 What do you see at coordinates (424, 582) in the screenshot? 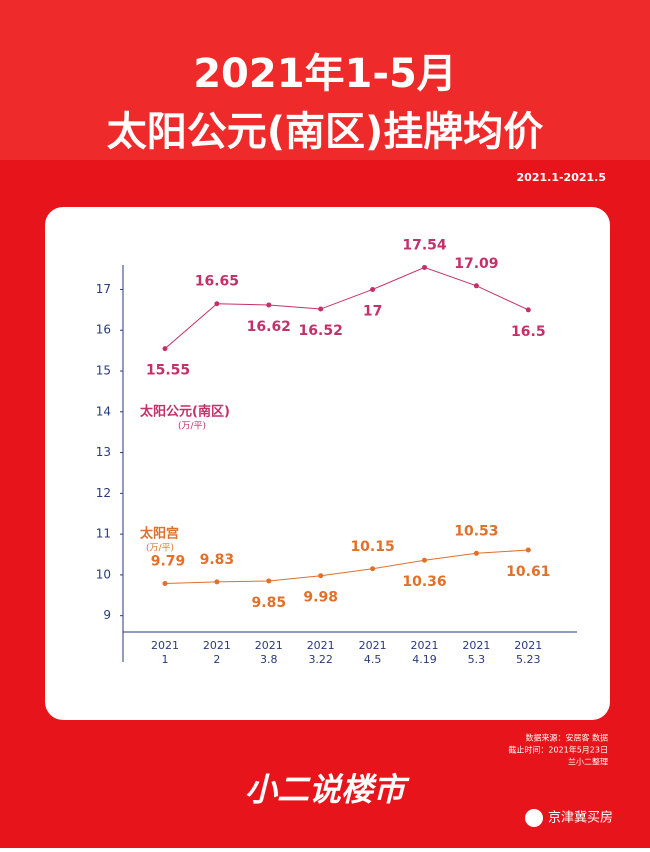
I see `data-label: 10.36` at bounding box center [424, 582].